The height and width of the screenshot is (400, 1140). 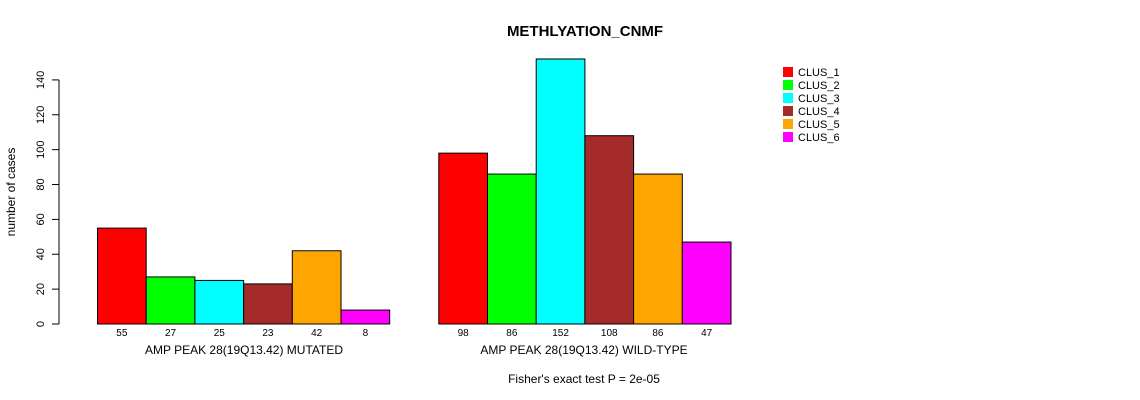 I want to click on y-tick-label: 80, so click(x=41, y=184).